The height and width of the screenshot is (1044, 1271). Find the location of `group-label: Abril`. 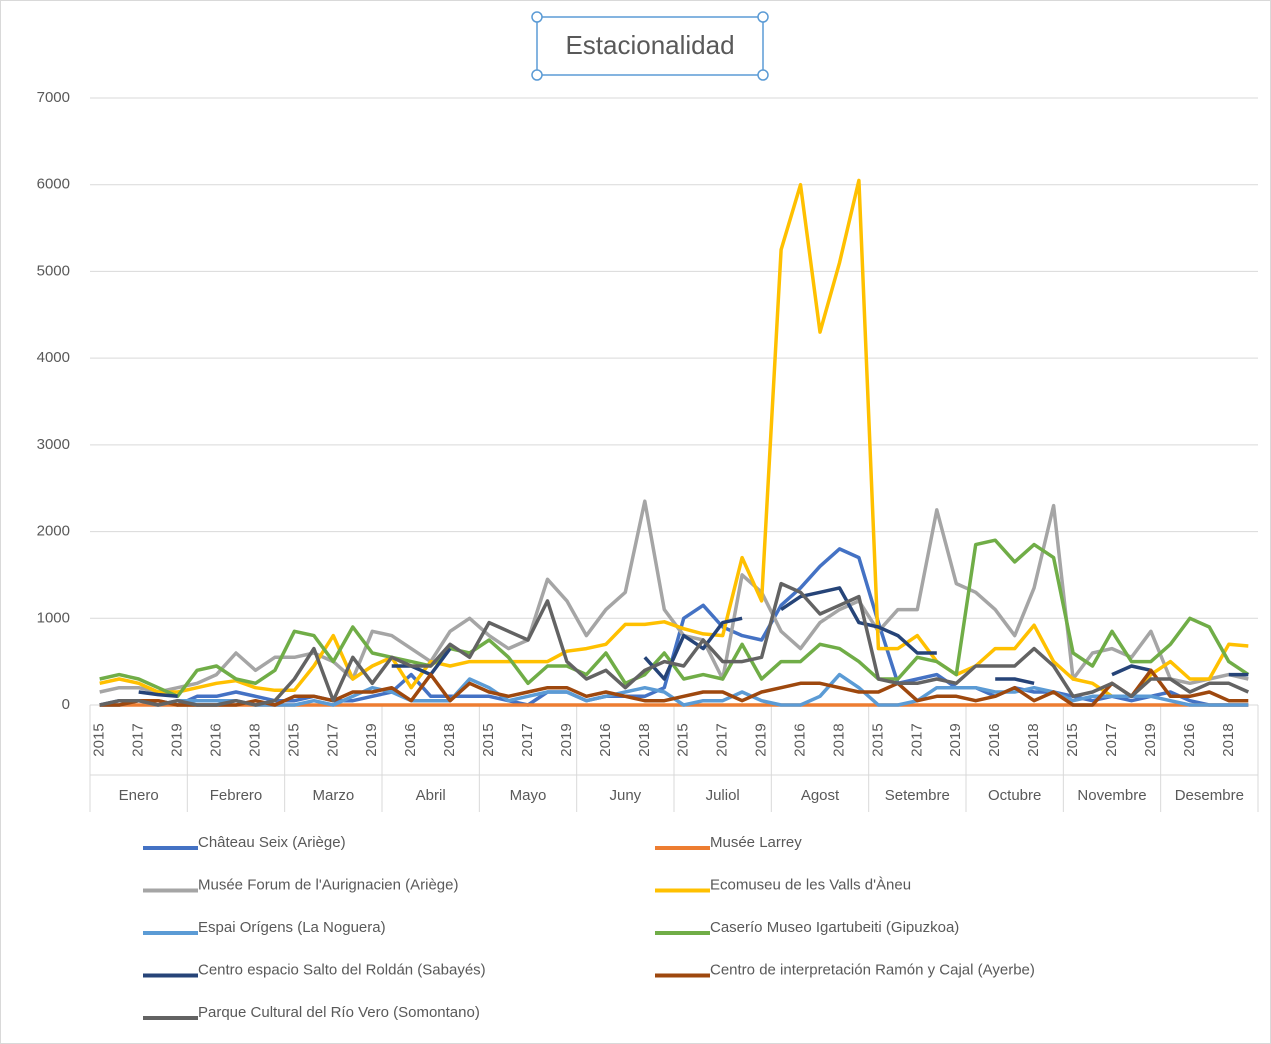

group-label: Abril is located at coordinates (431, 795).